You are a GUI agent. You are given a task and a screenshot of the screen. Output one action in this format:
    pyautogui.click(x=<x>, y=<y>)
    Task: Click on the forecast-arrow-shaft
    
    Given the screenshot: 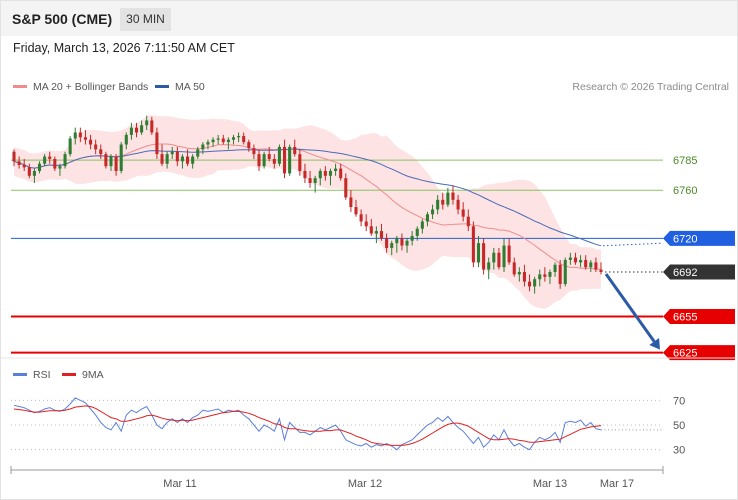 What is the action you would take?
    pyautogui.click(x=630, y=308)
    